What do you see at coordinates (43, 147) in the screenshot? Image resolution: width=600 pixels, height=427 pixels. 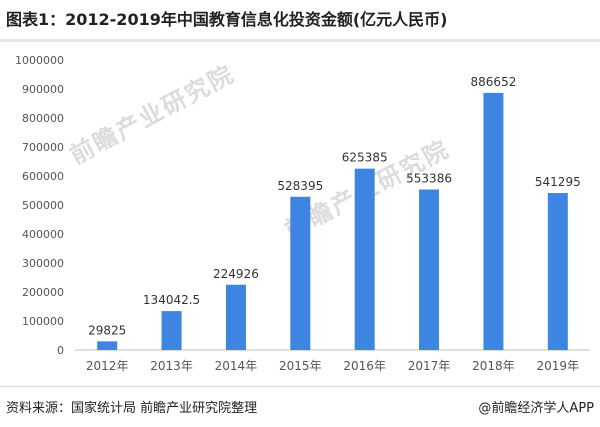 I see `y-tick-label: 700000` at bounding box center [43, 147].